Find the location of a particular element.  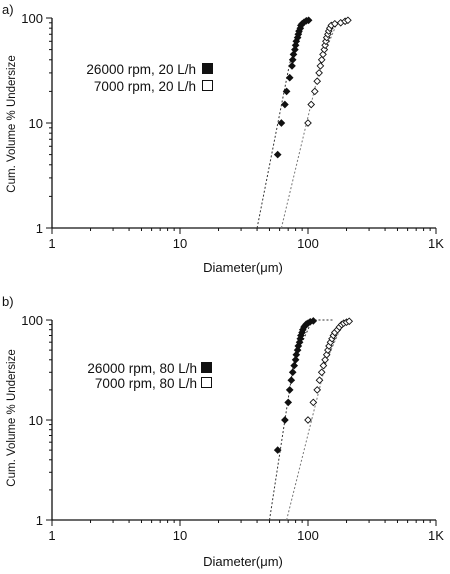

legend-swatch-open-a is located at coordinates (207, 85).